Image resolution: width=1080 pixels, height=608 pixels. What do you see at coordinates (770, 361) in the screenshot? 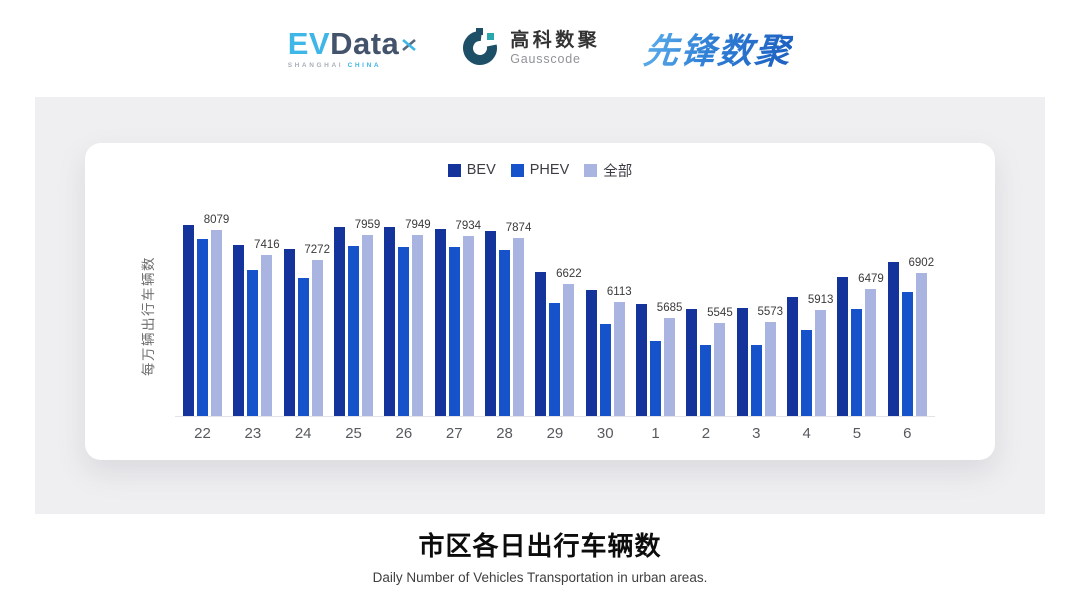
I see `bar-all-3: 5573` at bounding box center [770, 361].